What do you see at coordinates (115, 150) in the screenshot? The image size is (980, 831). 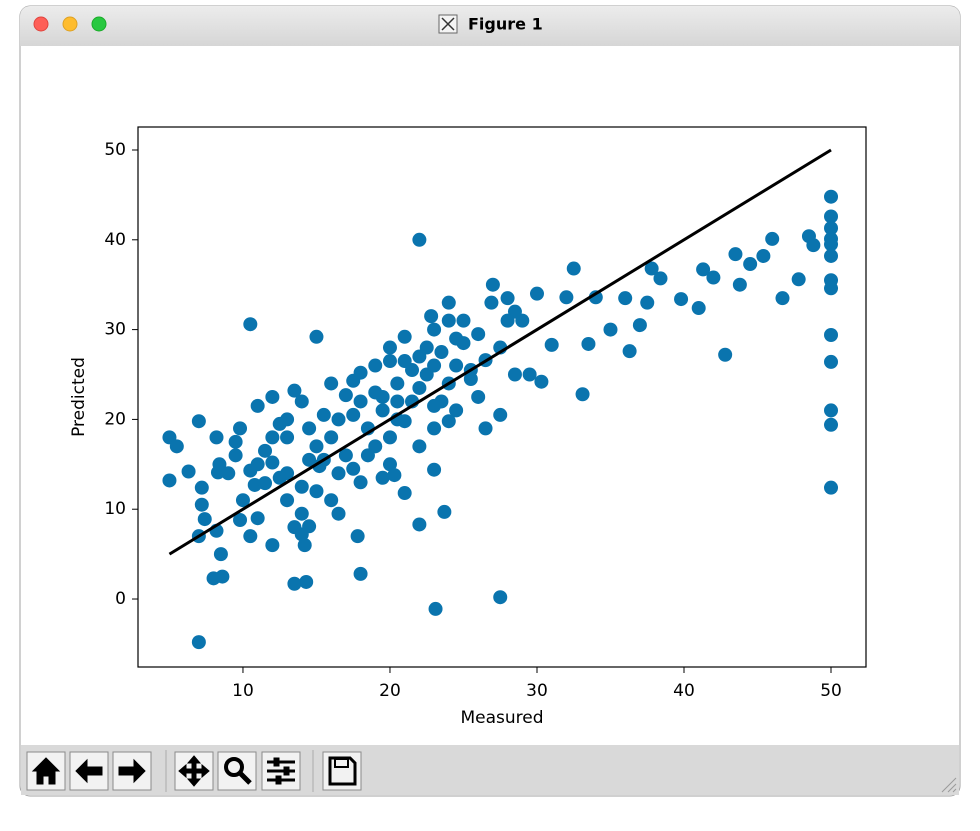 I see `y-tick-label: 50` at bounding box center [115, 150].